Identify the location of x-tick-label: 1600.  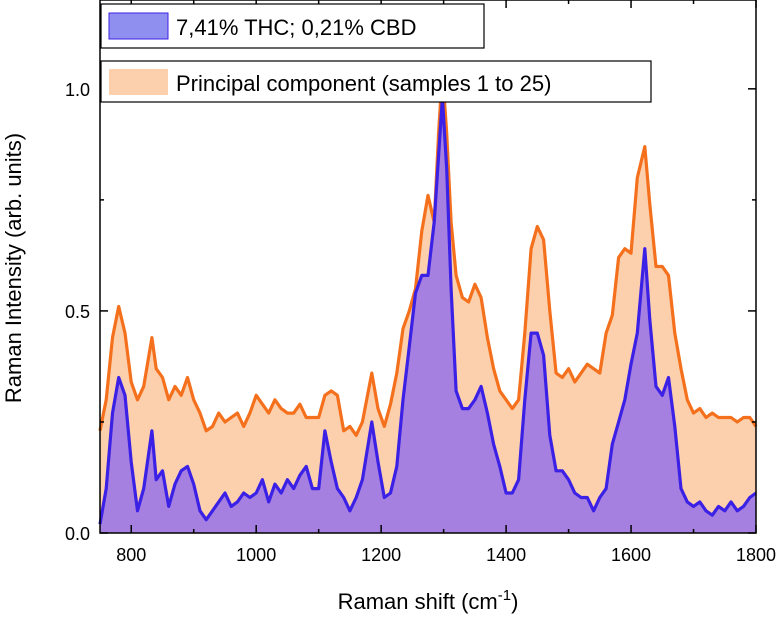
(631, 555).